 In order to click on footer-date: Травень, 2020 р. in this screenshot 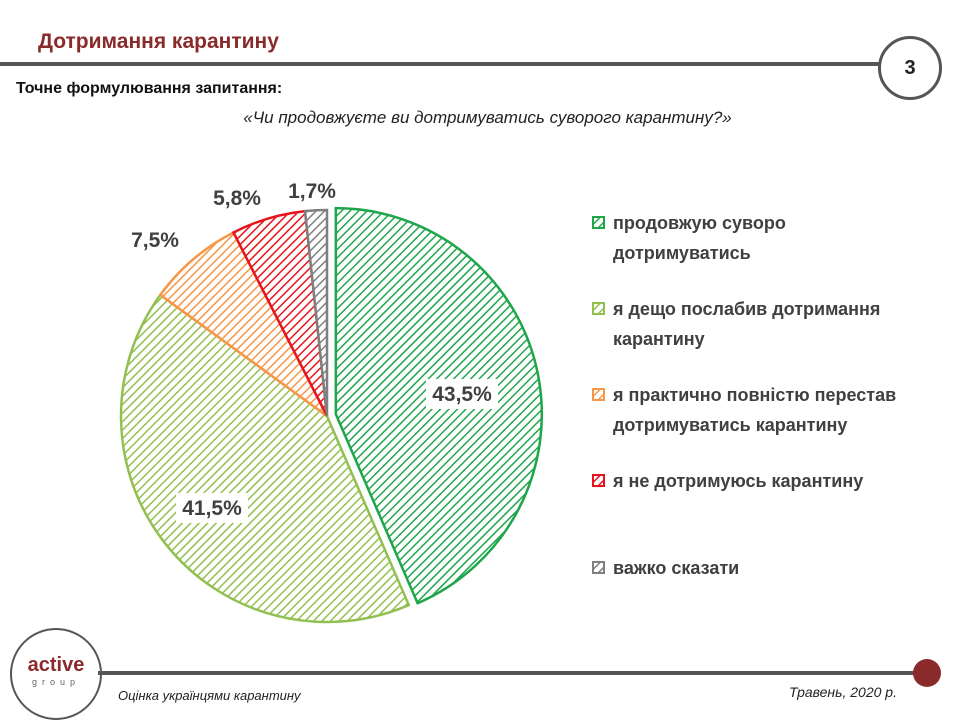, I will do `click(842, 692)`.